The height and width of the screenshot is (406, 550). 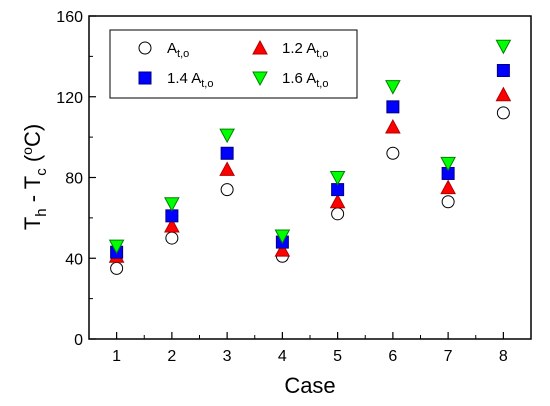 What do you see at coordinates (32, 223) in the screenshot?
I see `y-title-main: T` at bounding box center [32, 223].